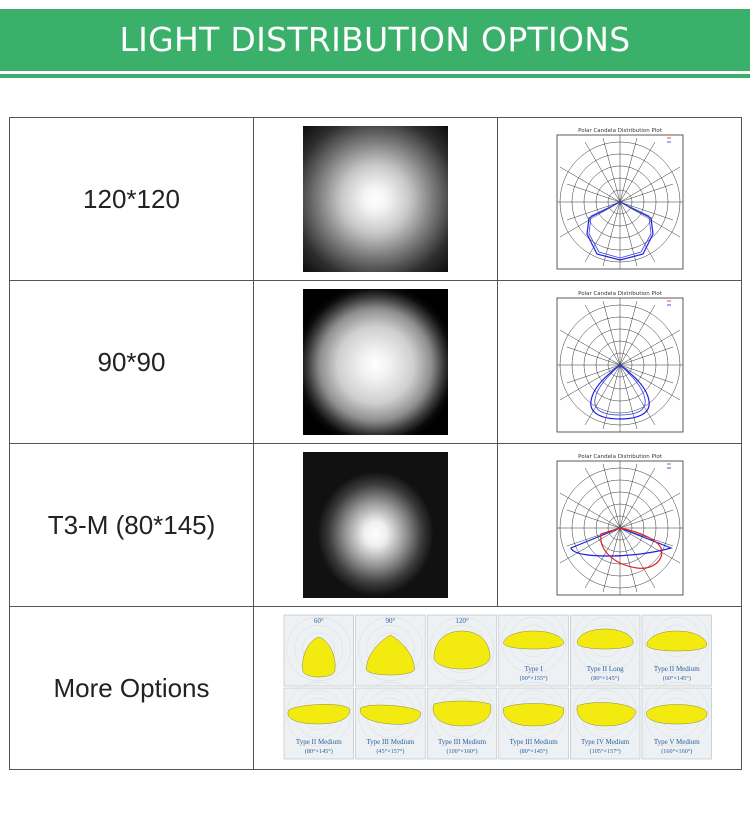 The image size is (750, 822). I want to click on option-label: T3-M (80*145), so click(131, 524).